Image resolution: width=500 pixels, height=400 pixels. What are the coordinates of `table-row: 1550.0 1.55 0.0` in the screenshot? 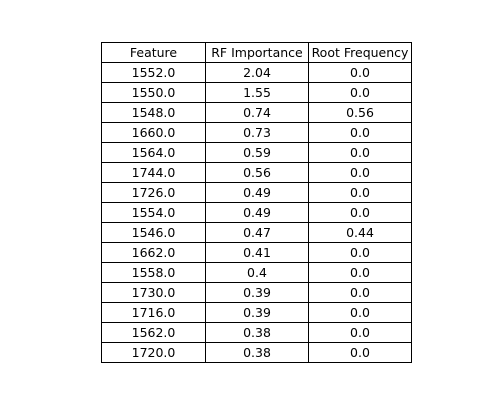 It's located at (256, 92).